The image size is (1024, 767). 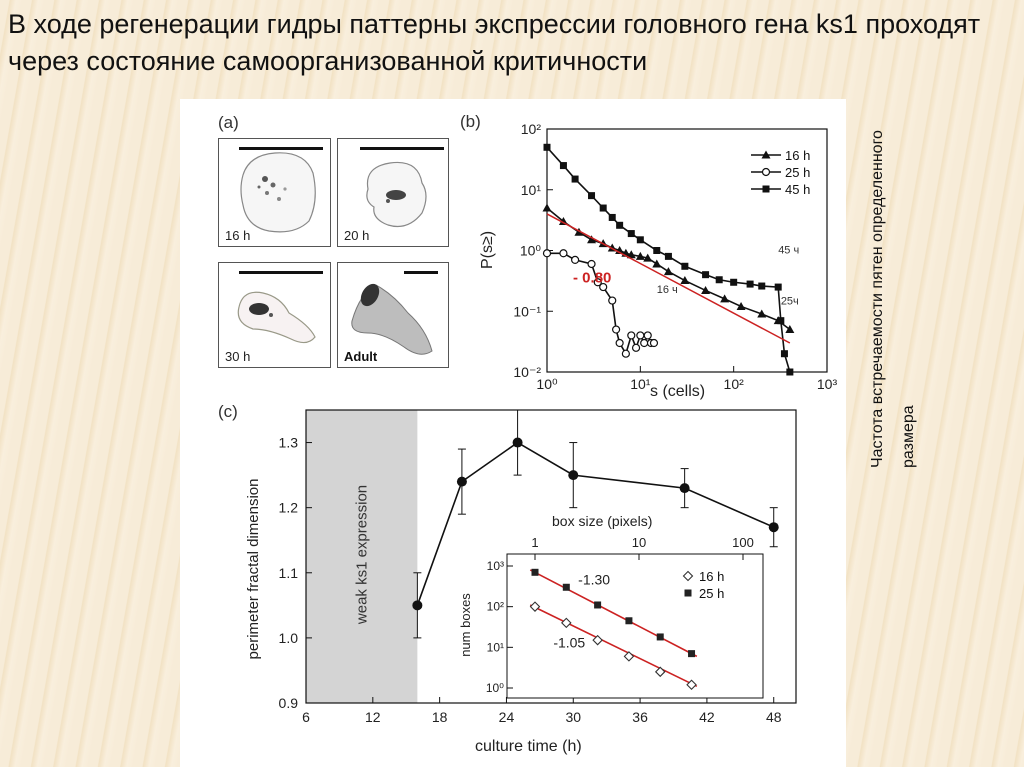 I want to click on x-tick-label: 10³, so click(x=827, y=384).